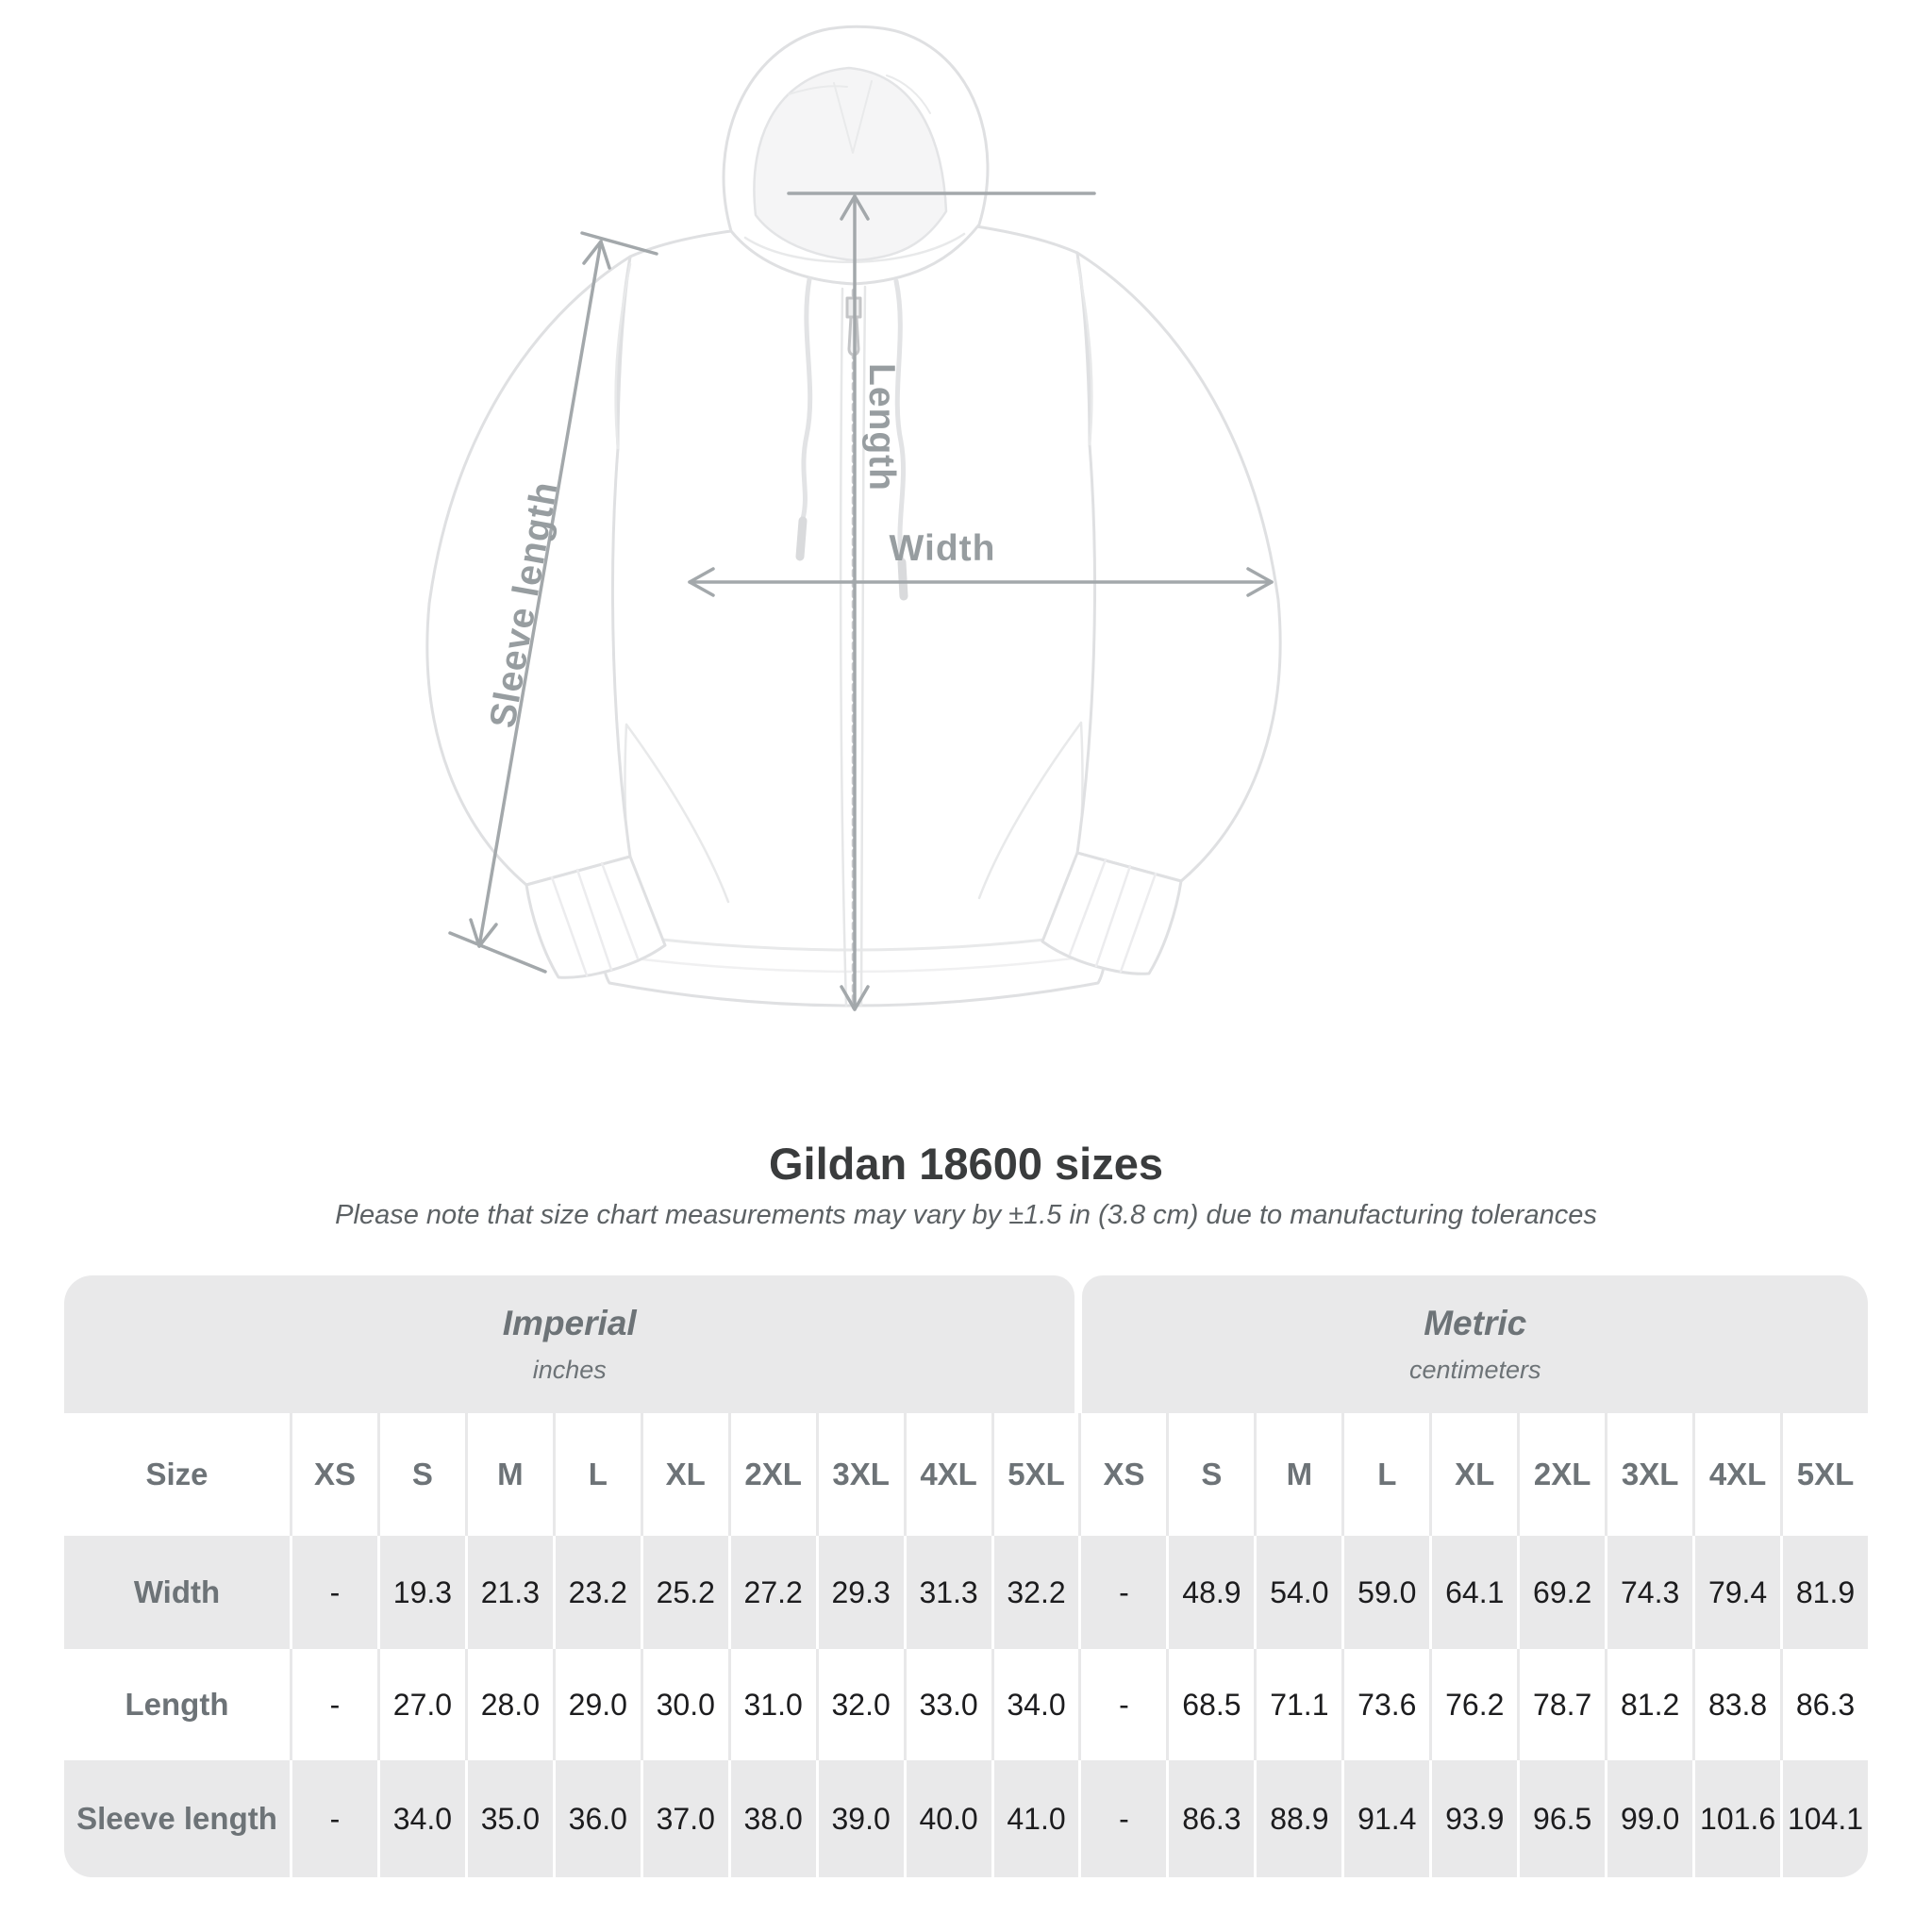 The height and width of the screenshot is (1932, 1932). I want to click on cell-width-imperial-3xl: 29.3, so click(860, 1593).